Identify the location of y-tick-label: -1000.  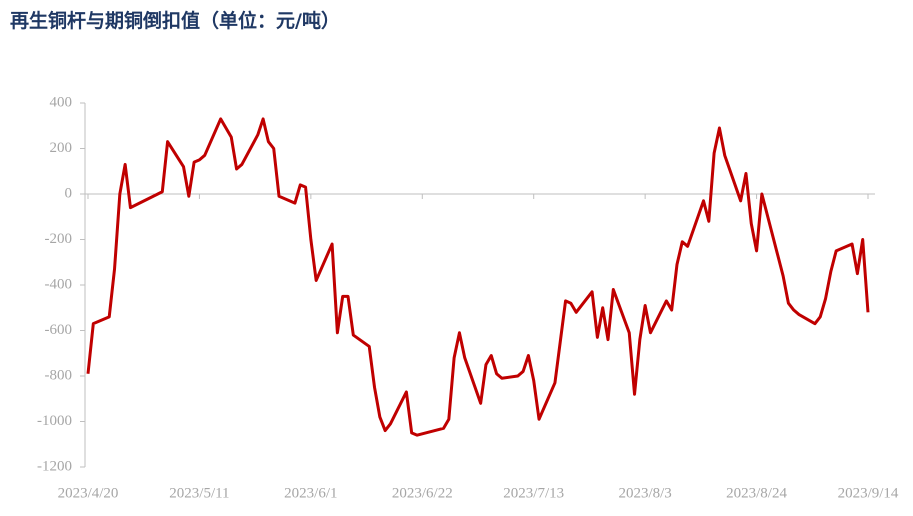
(54, 421).